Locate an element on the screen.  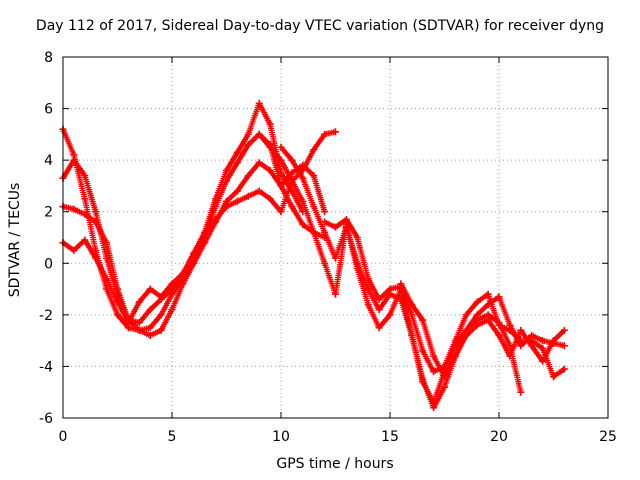
y-axis-label: SDTVAR / TECUs is located at coordinates (15, 240).